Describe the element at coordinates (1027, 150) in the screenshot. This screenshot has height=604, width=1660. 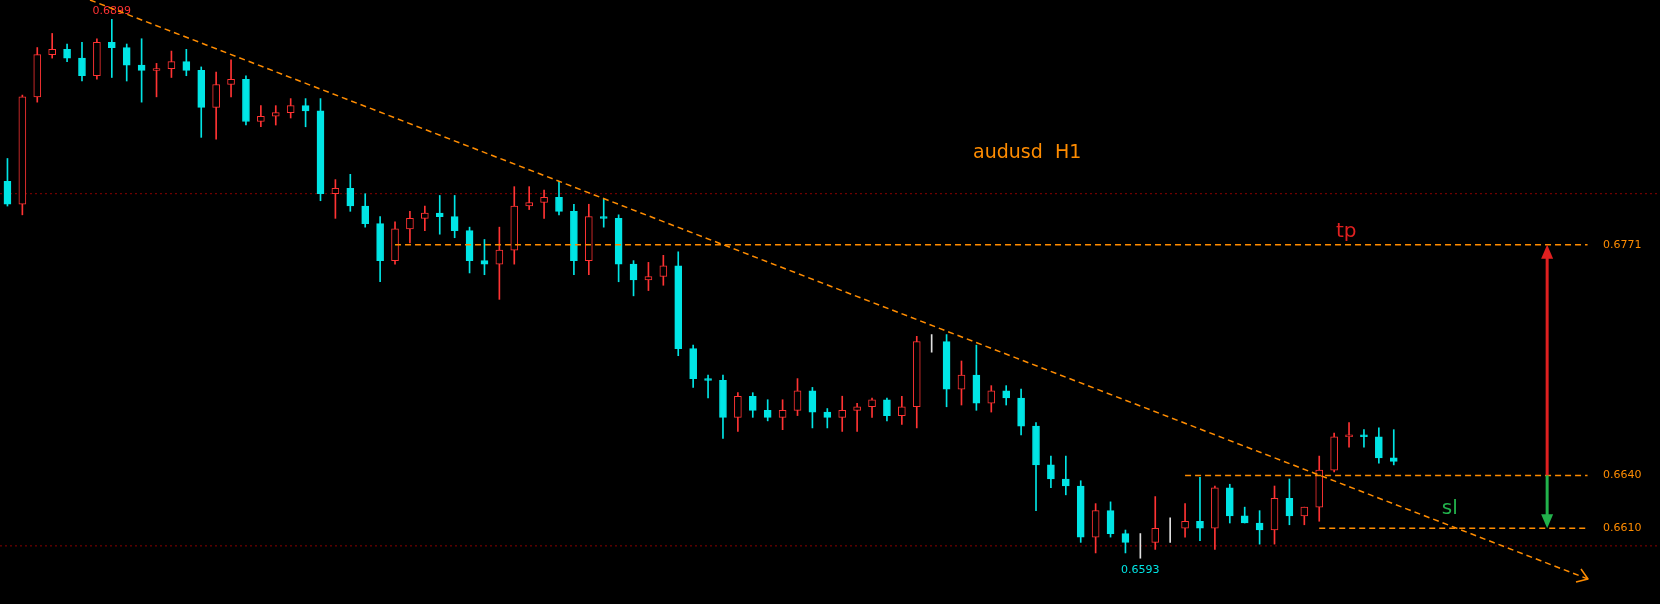
I see `text: audusd H1` at that location.